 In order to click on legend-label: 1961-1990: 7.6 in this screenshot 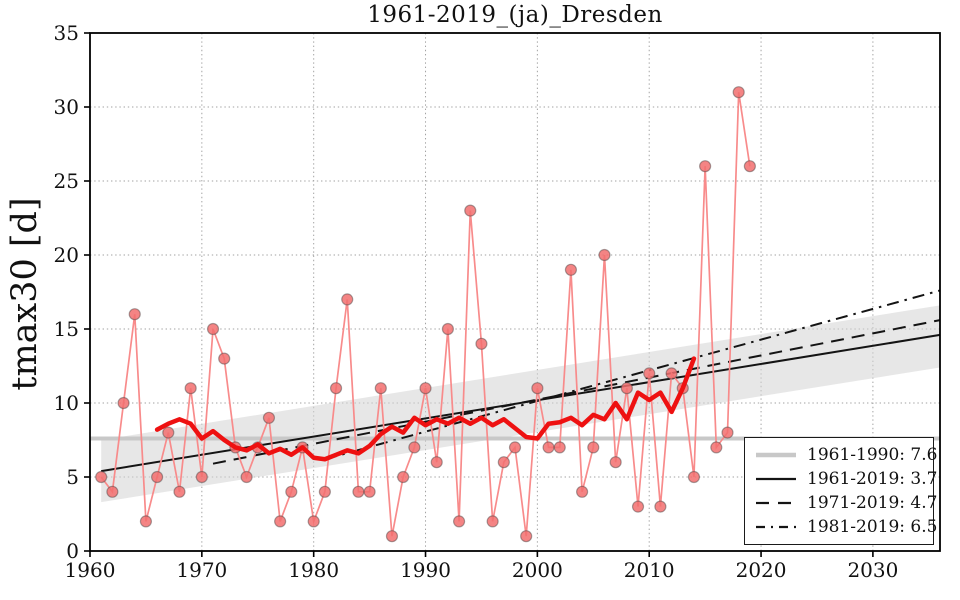, I will do `click(872, 455)`.